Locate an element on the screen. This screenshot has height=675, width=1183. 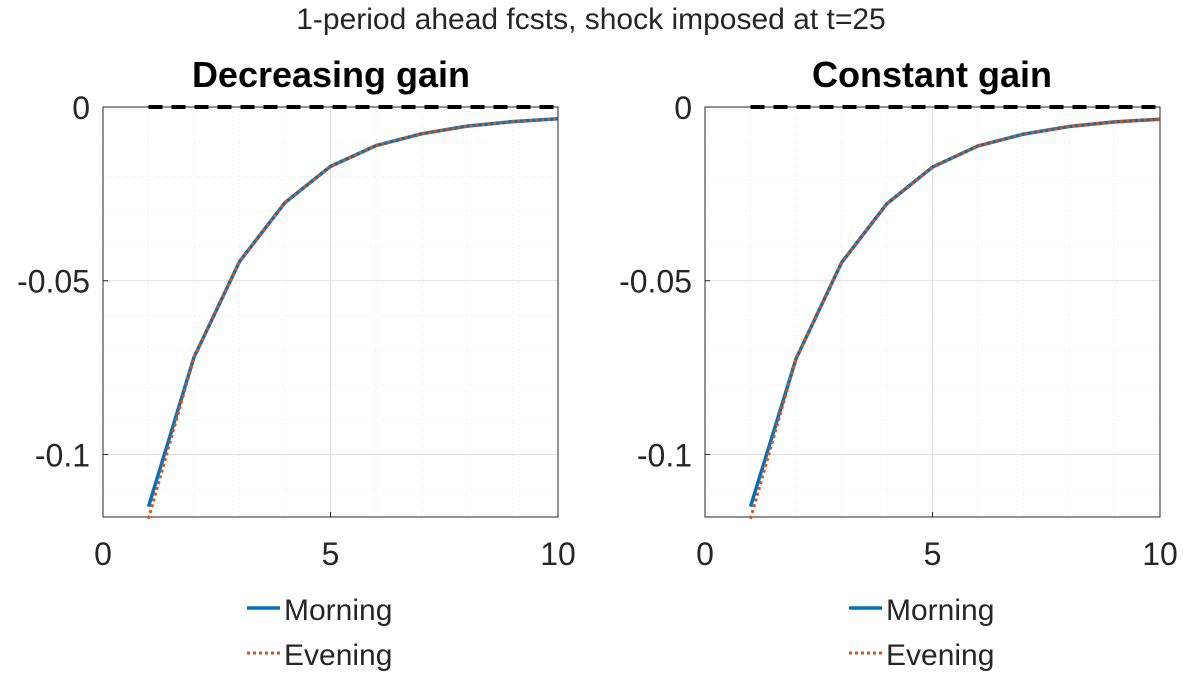
panel-title: Decreasing gain is located at coordinates (331, 74).